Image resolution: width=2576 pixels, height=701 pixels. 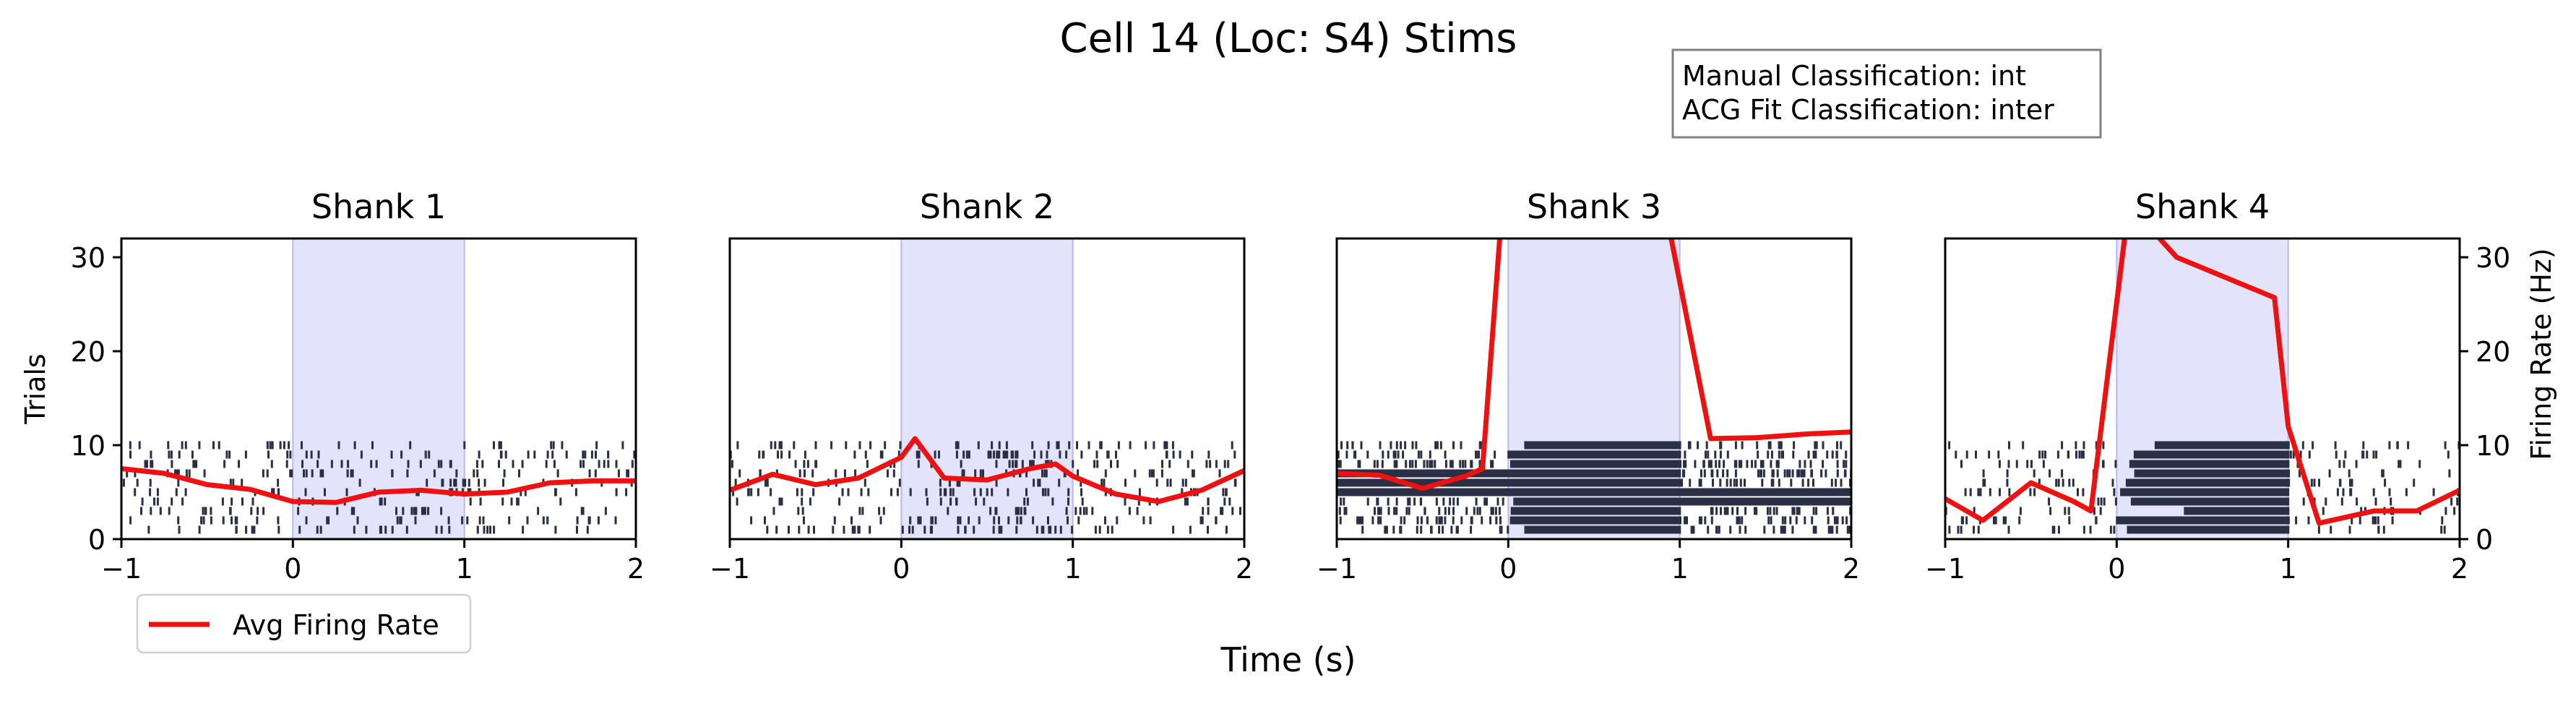 I want to click on panel-title: Shank 2, so click(x=987, y=206).